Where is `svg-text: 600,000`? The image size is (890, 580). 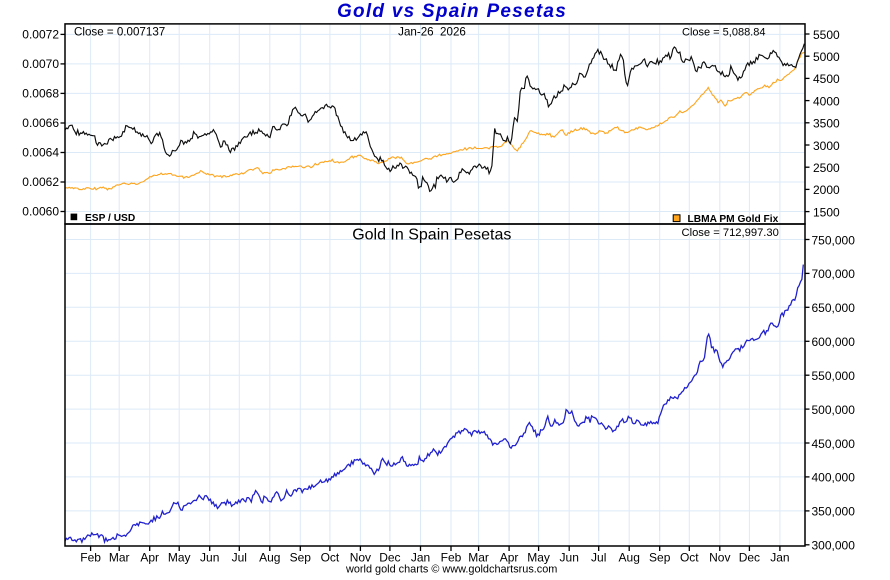
svg-text: 600,000 is located at coordinates (834, 342).